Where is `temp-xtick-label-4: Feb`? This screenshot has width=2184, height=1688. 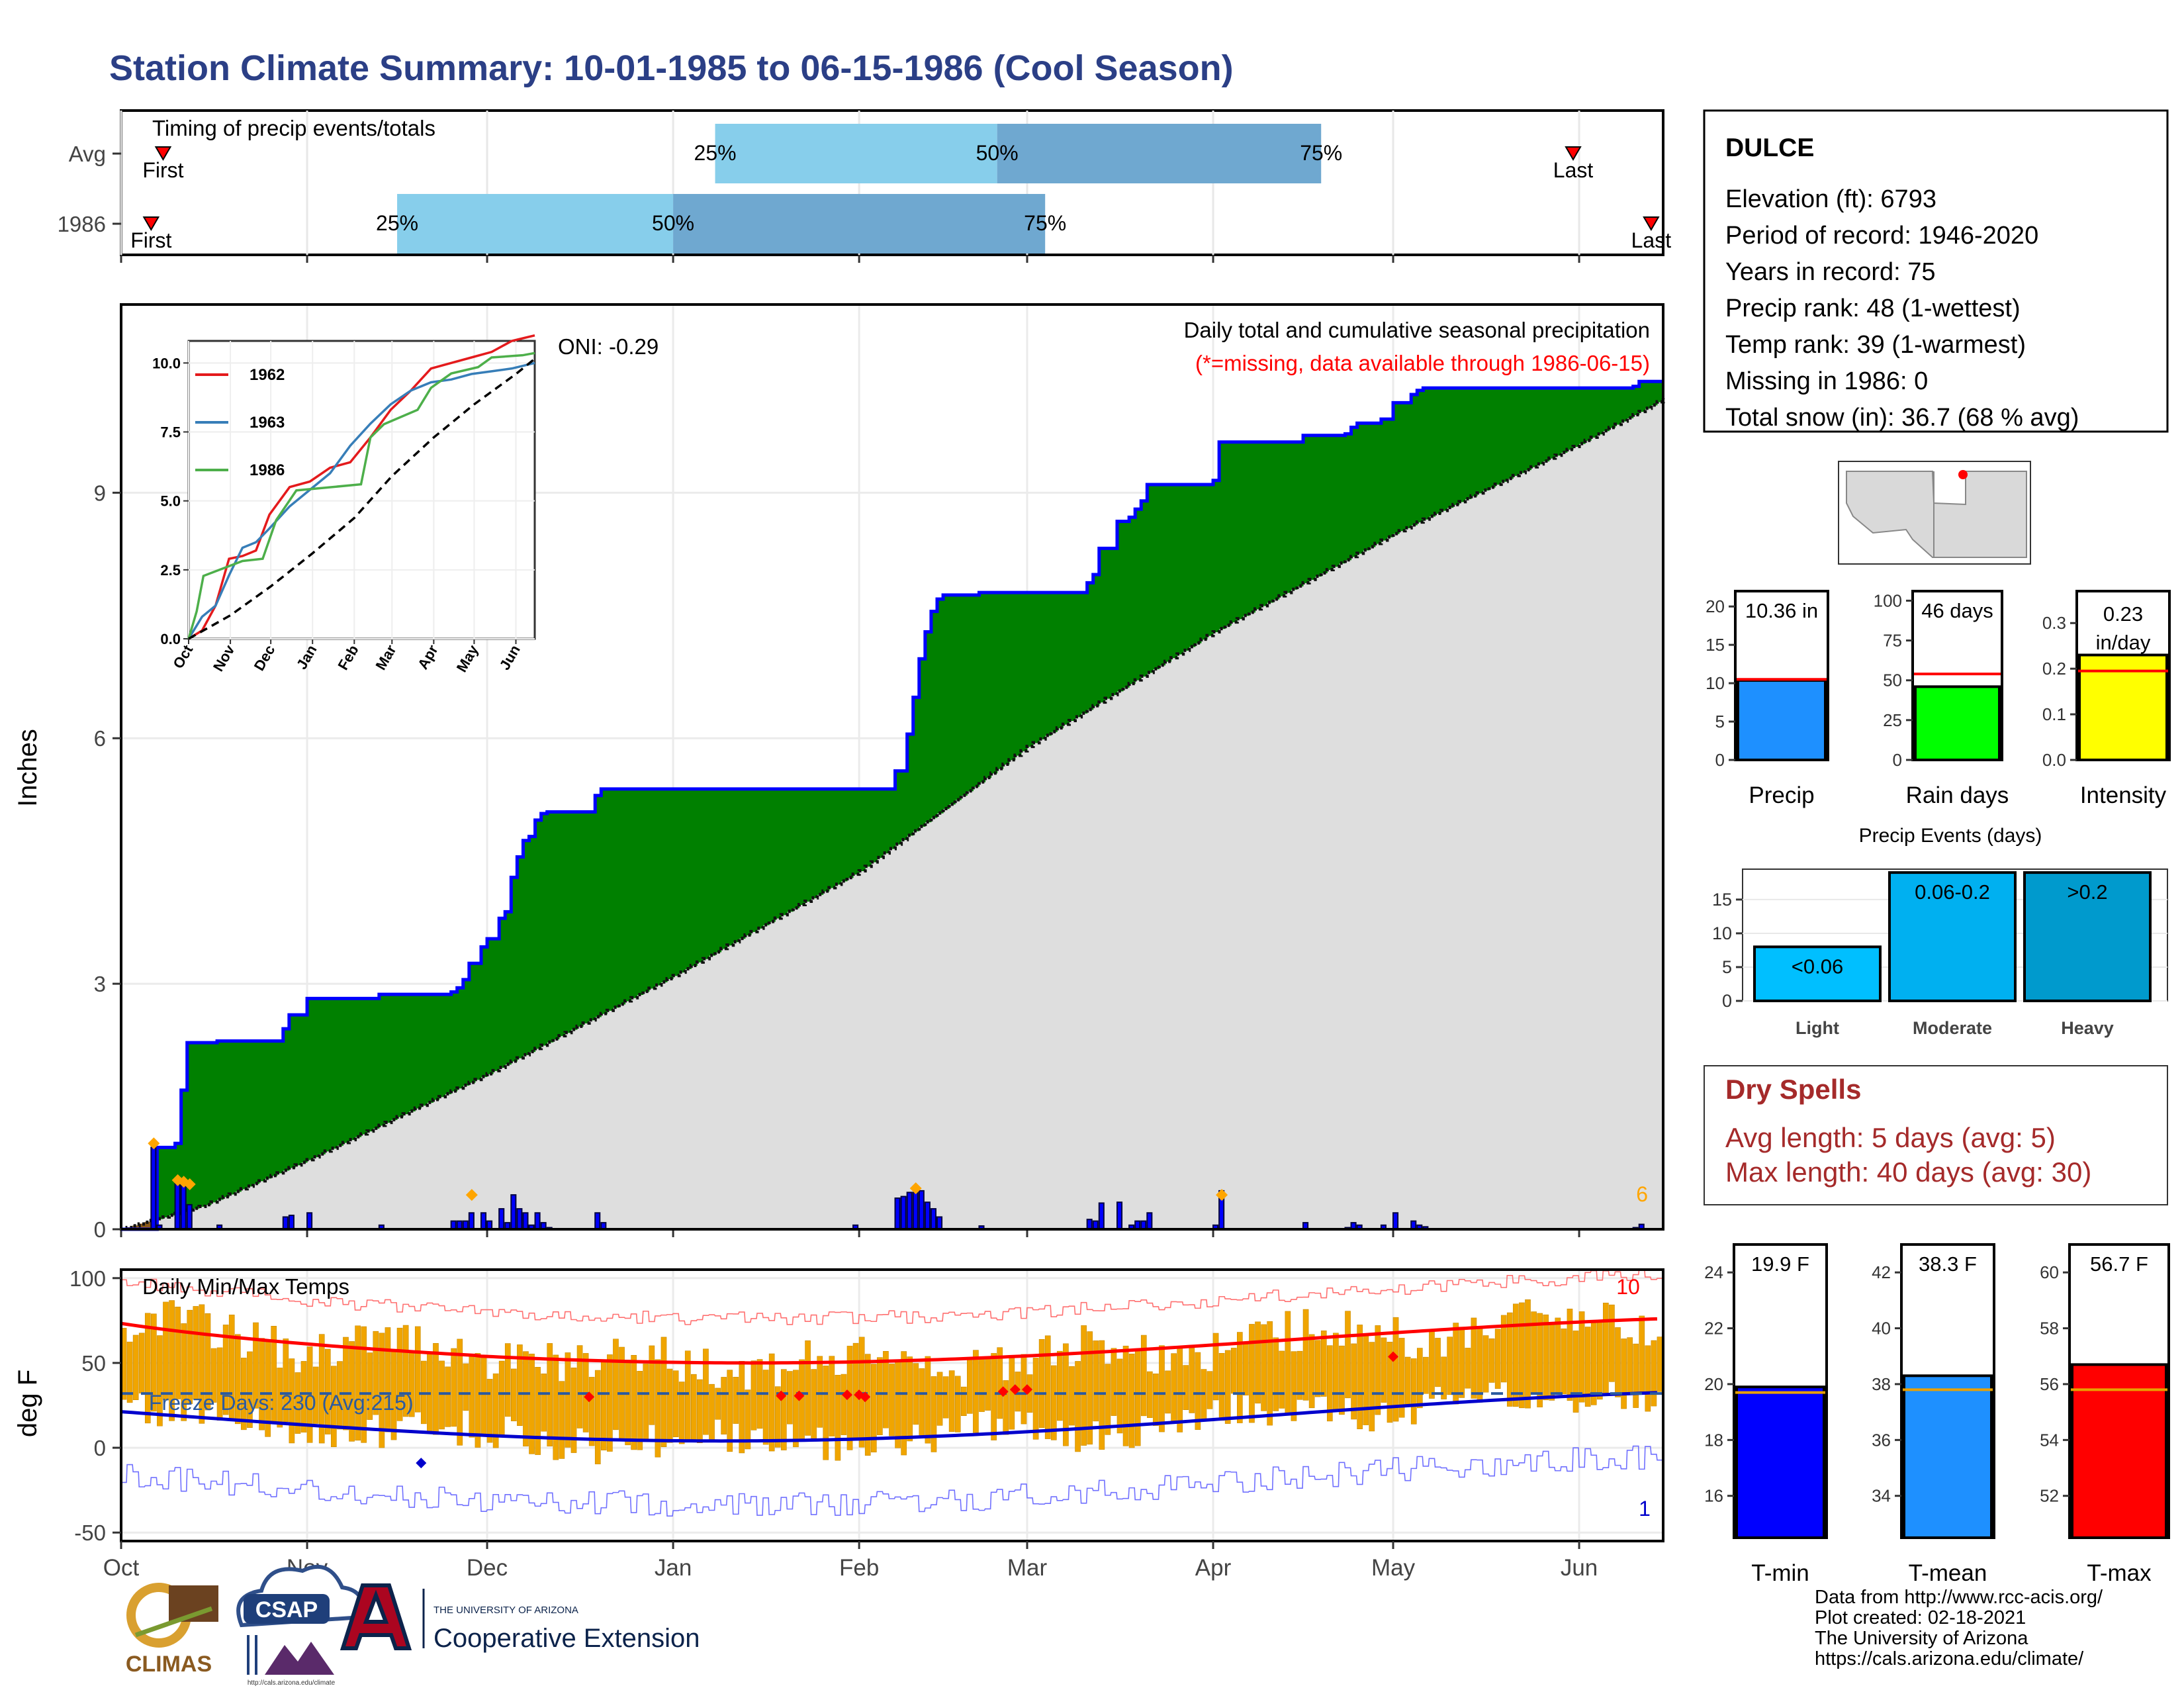
temp-xtick-label-4: Feb is located at coordinates (859, 1568).